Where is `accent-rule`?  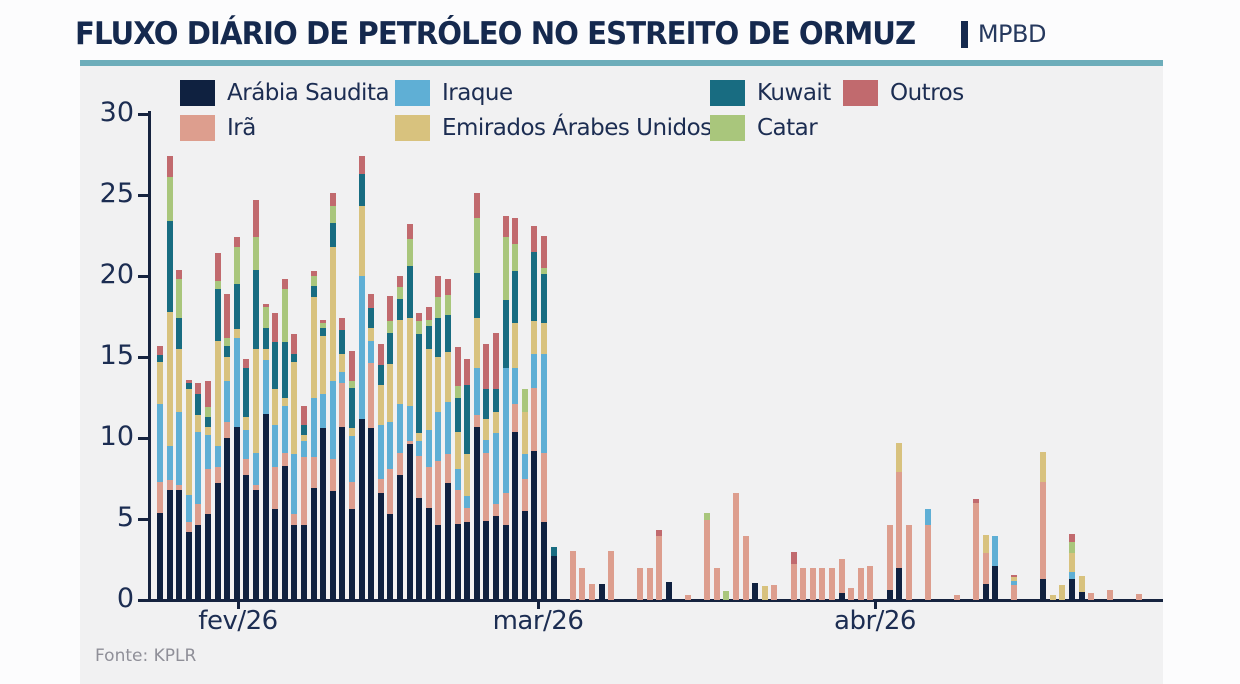
accent-rule is located at coordinates (621, 63).